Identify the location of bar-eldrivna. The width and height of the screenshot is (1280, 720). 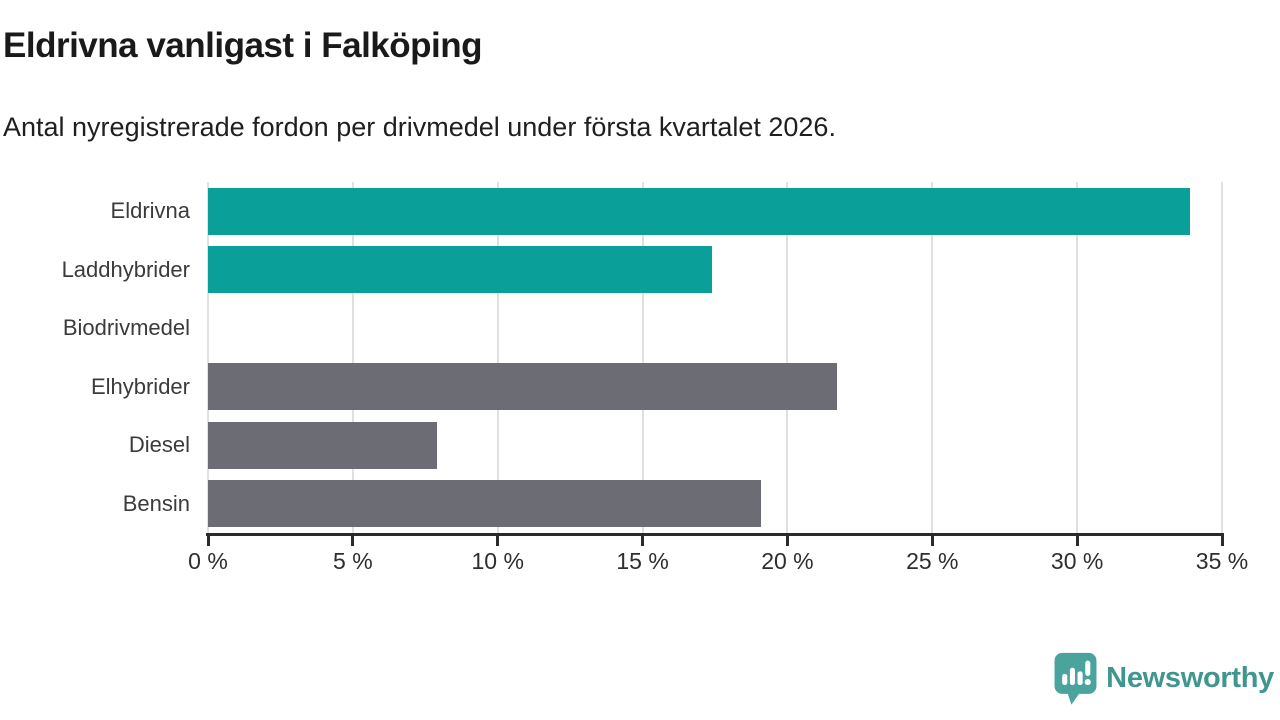
(699, 211).